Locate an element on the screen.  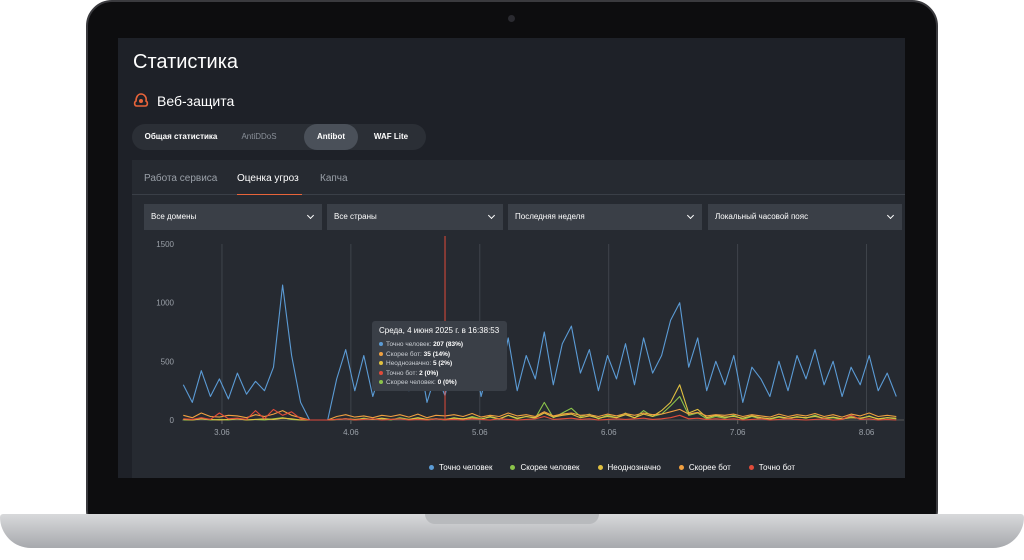
subtab-underline is located at coordinates (269, 194).